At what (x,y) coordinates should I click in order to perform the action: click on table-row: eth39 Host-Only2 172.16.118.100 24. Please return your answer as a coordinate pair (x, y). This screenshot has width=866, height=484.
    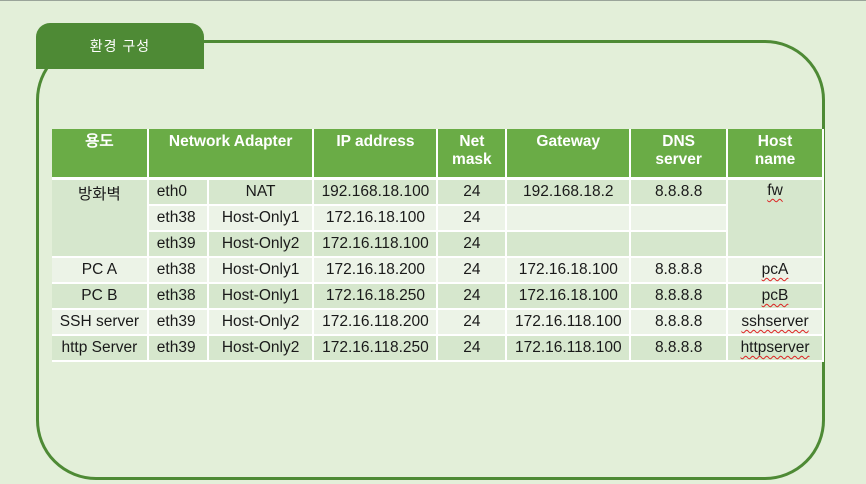
    Looking at the image, I should click on (437, 244).